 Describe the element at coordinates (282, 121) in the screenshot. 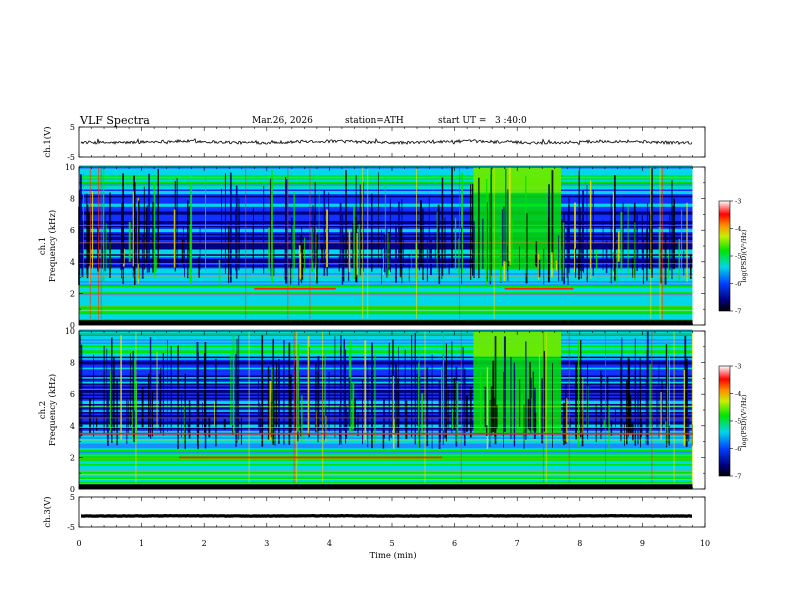

I see `date-label: Mar.26, 2026` at that location.